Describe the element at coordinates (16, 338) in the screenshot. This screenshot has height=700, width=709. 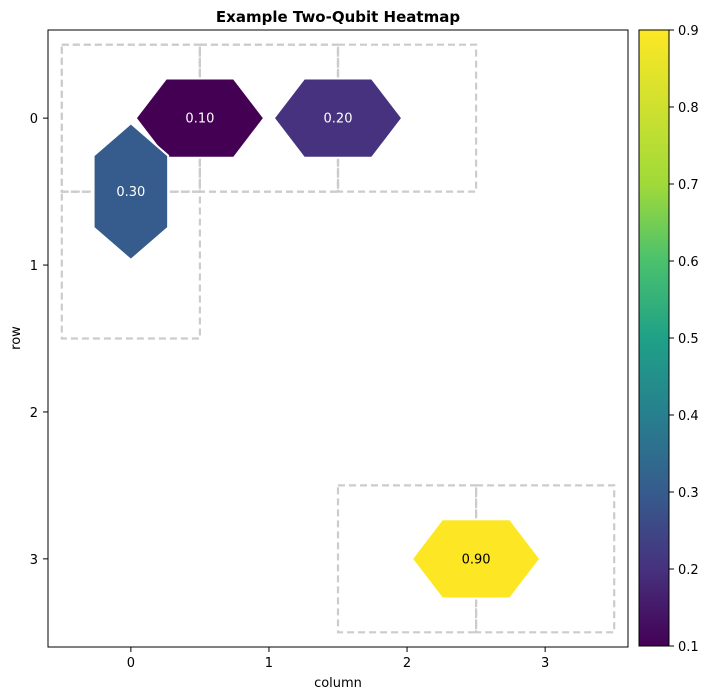
I see `y-axis-label: row` at that location.